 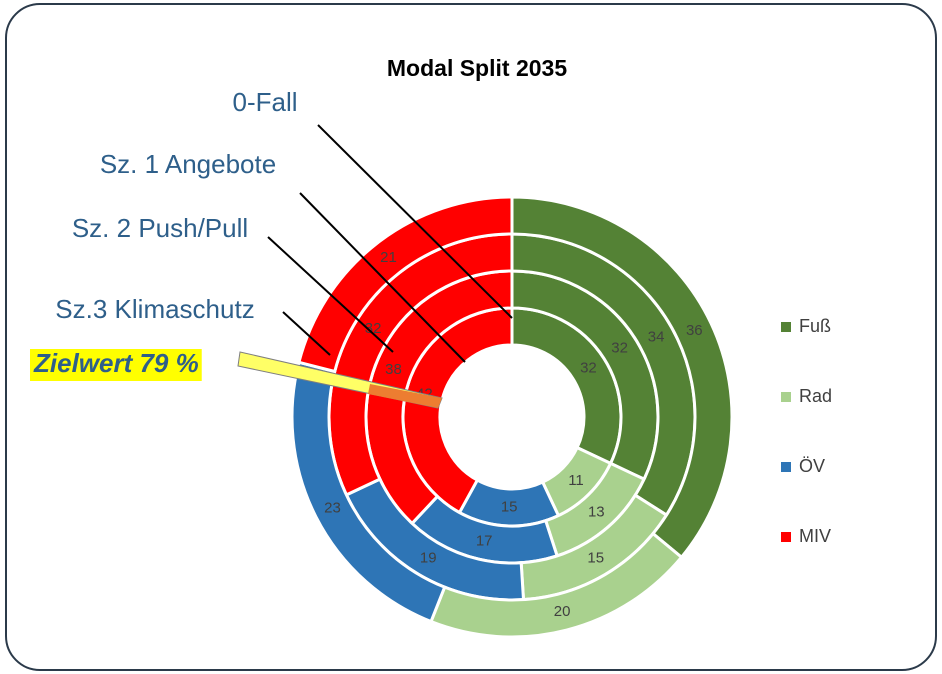 What do you see at coordinates (815, 536) in the screenshot?
I see `legend-label: MIV` at bounding box center [815, 536].